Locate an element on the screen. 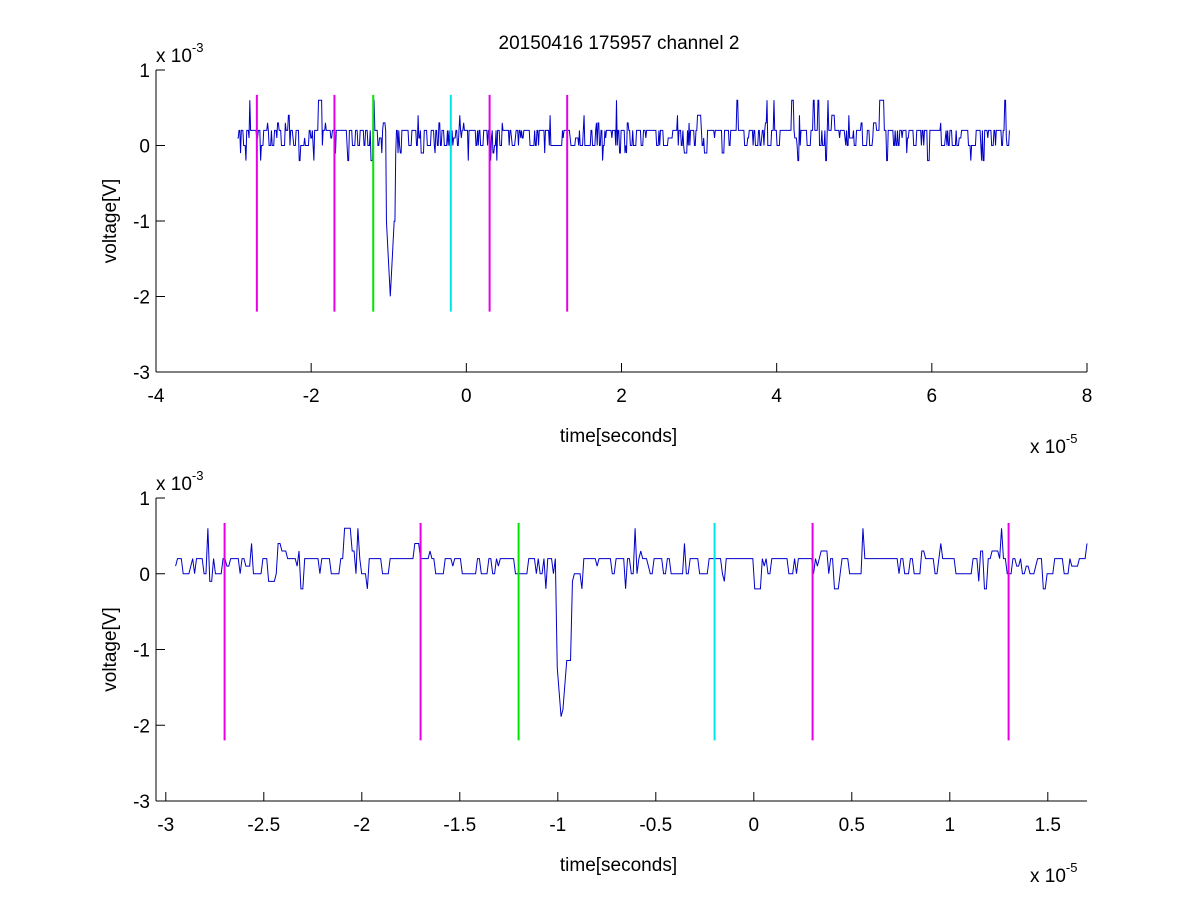  x-tick-label: 4 is located at coordinates (776, 396).